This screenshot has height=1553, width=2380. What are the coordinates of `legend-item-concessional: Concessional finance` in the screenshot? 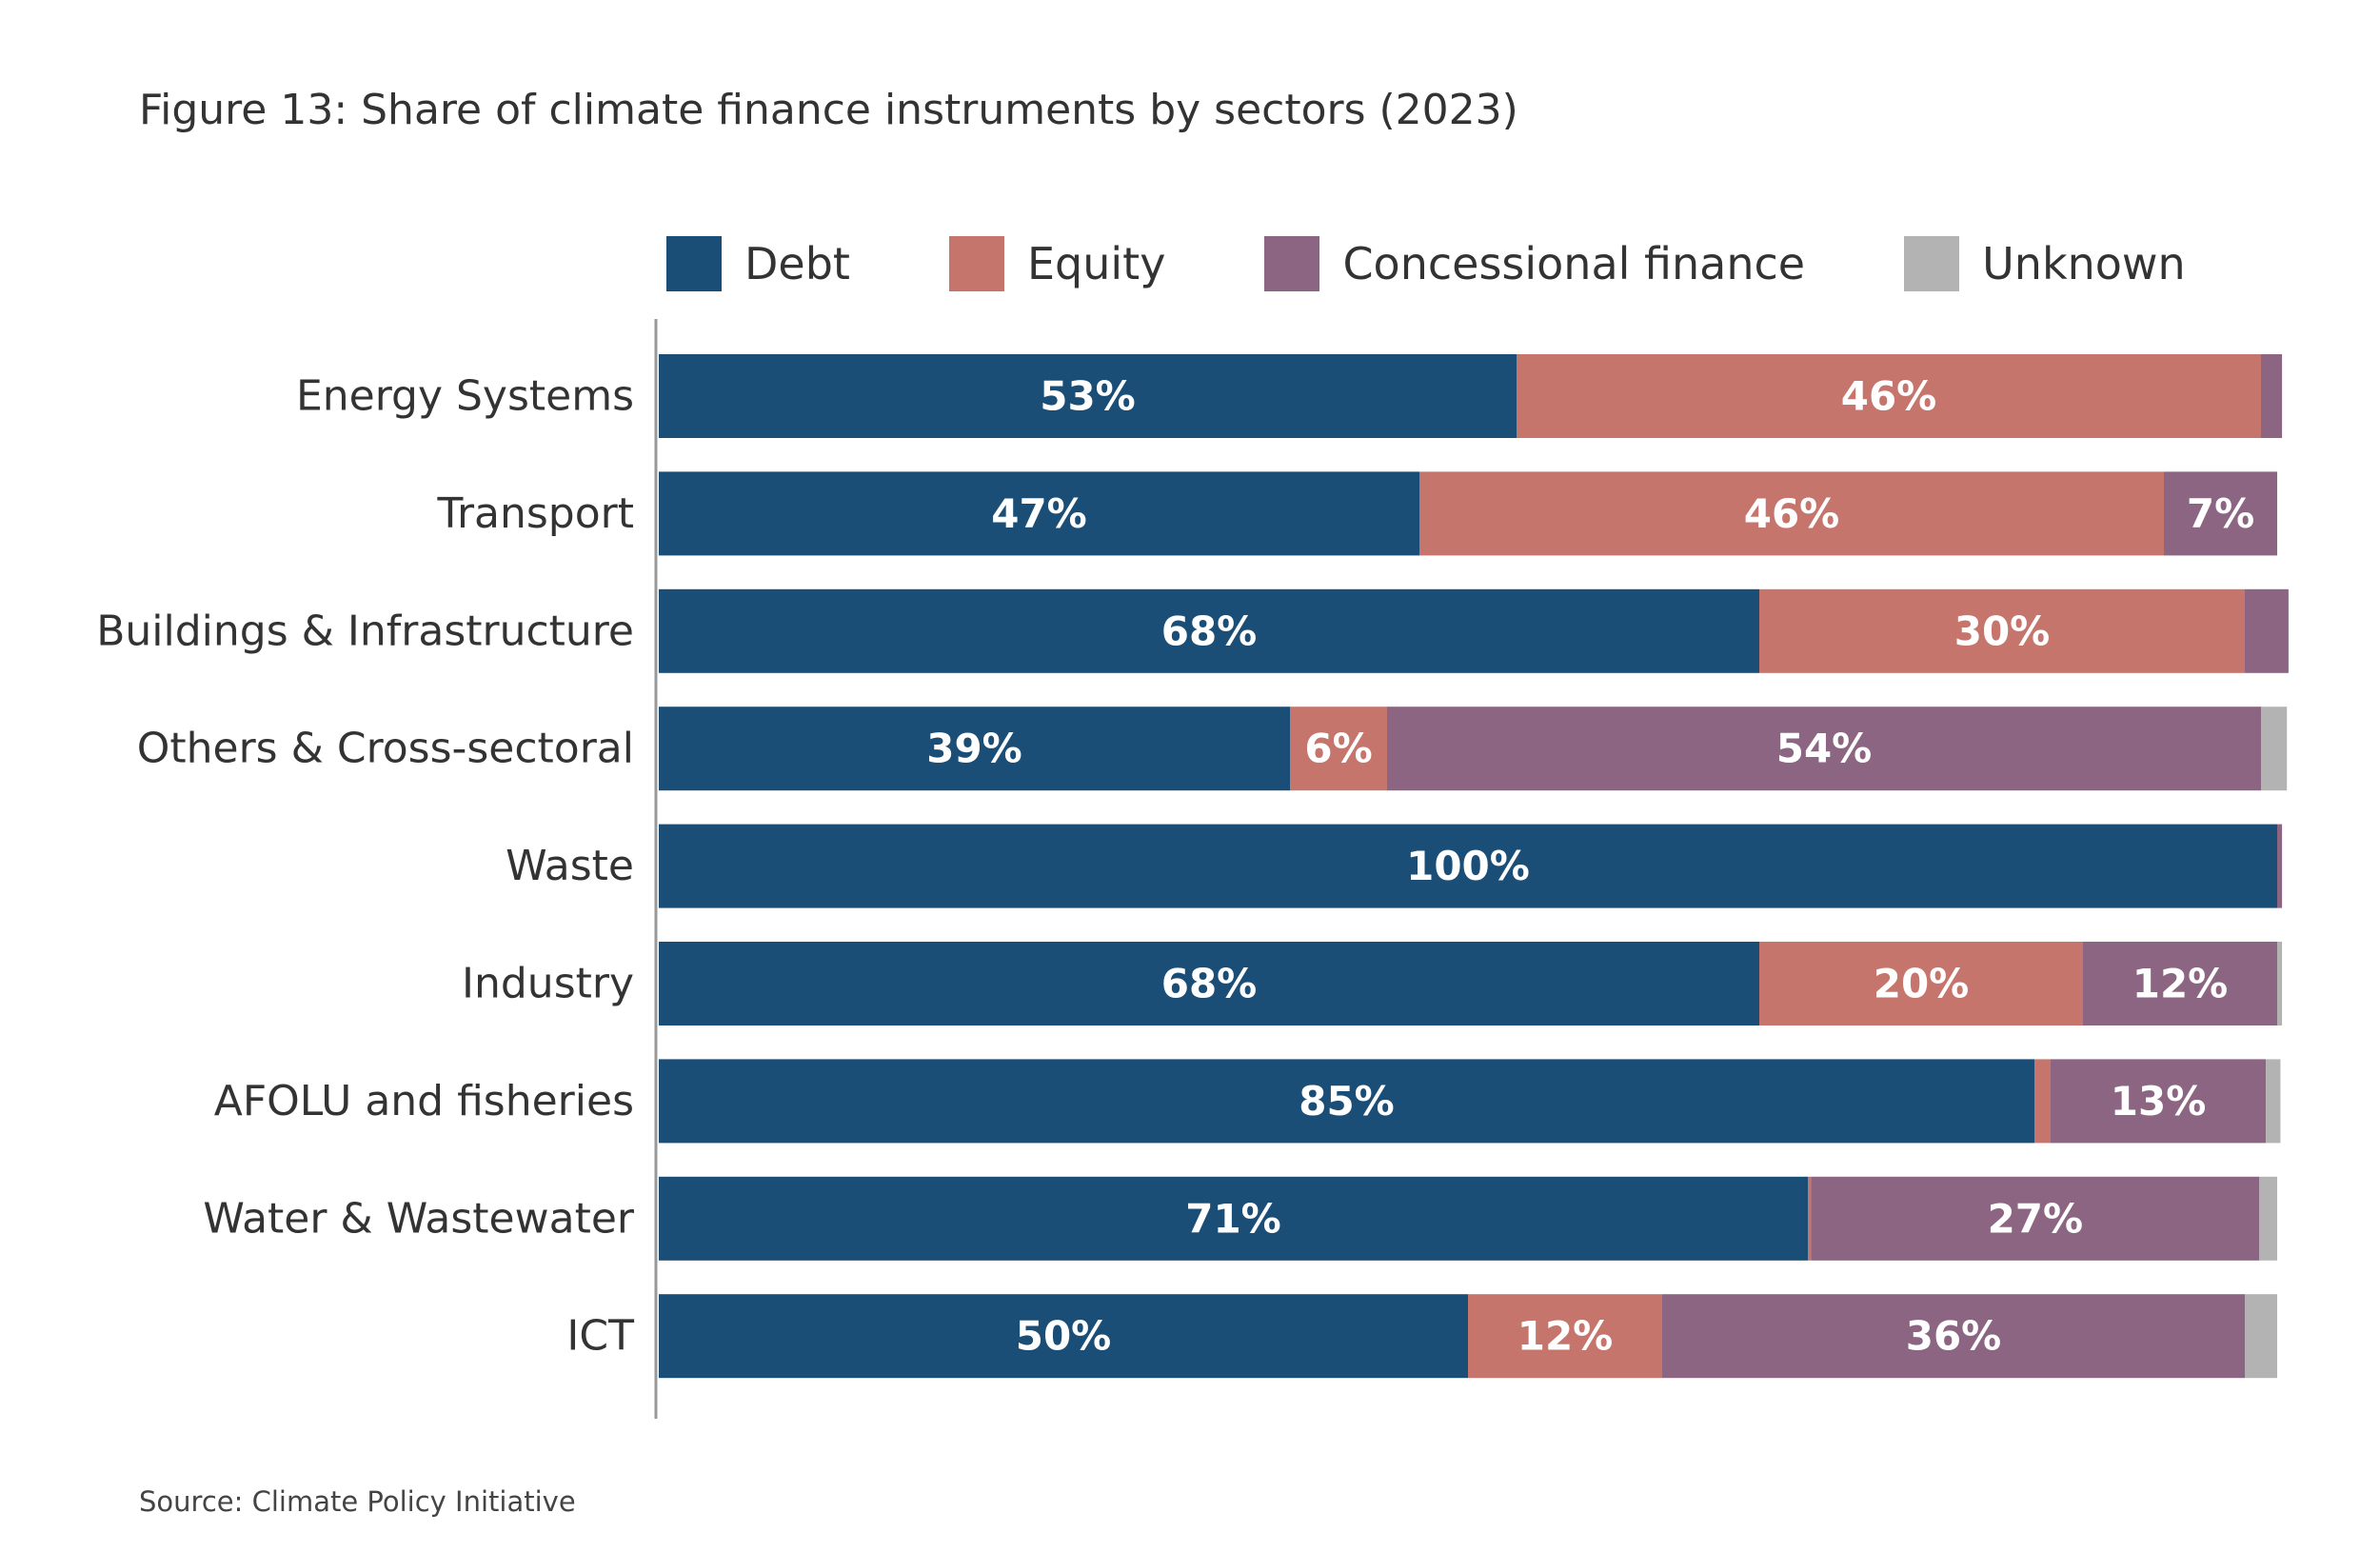 It's located at (1534, 263).